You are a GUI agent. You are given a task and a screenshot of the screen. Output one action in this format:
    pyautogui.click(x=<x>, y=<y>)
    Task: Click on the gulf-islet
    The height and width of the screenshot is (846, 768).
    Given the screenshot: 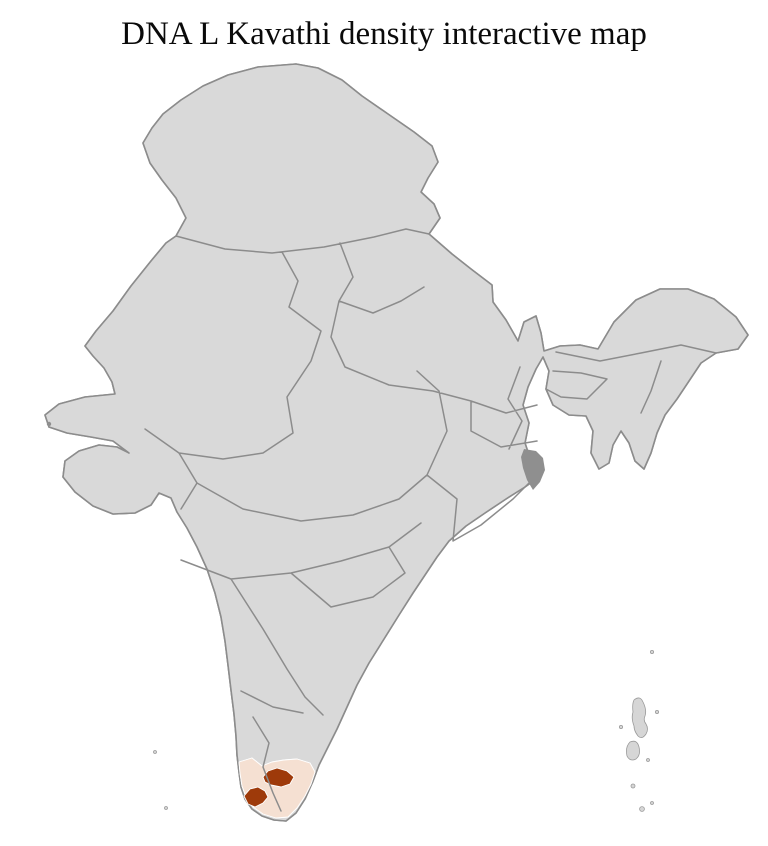 What is the action you would take?
    pyautogui.click(x=49, y=424)
    